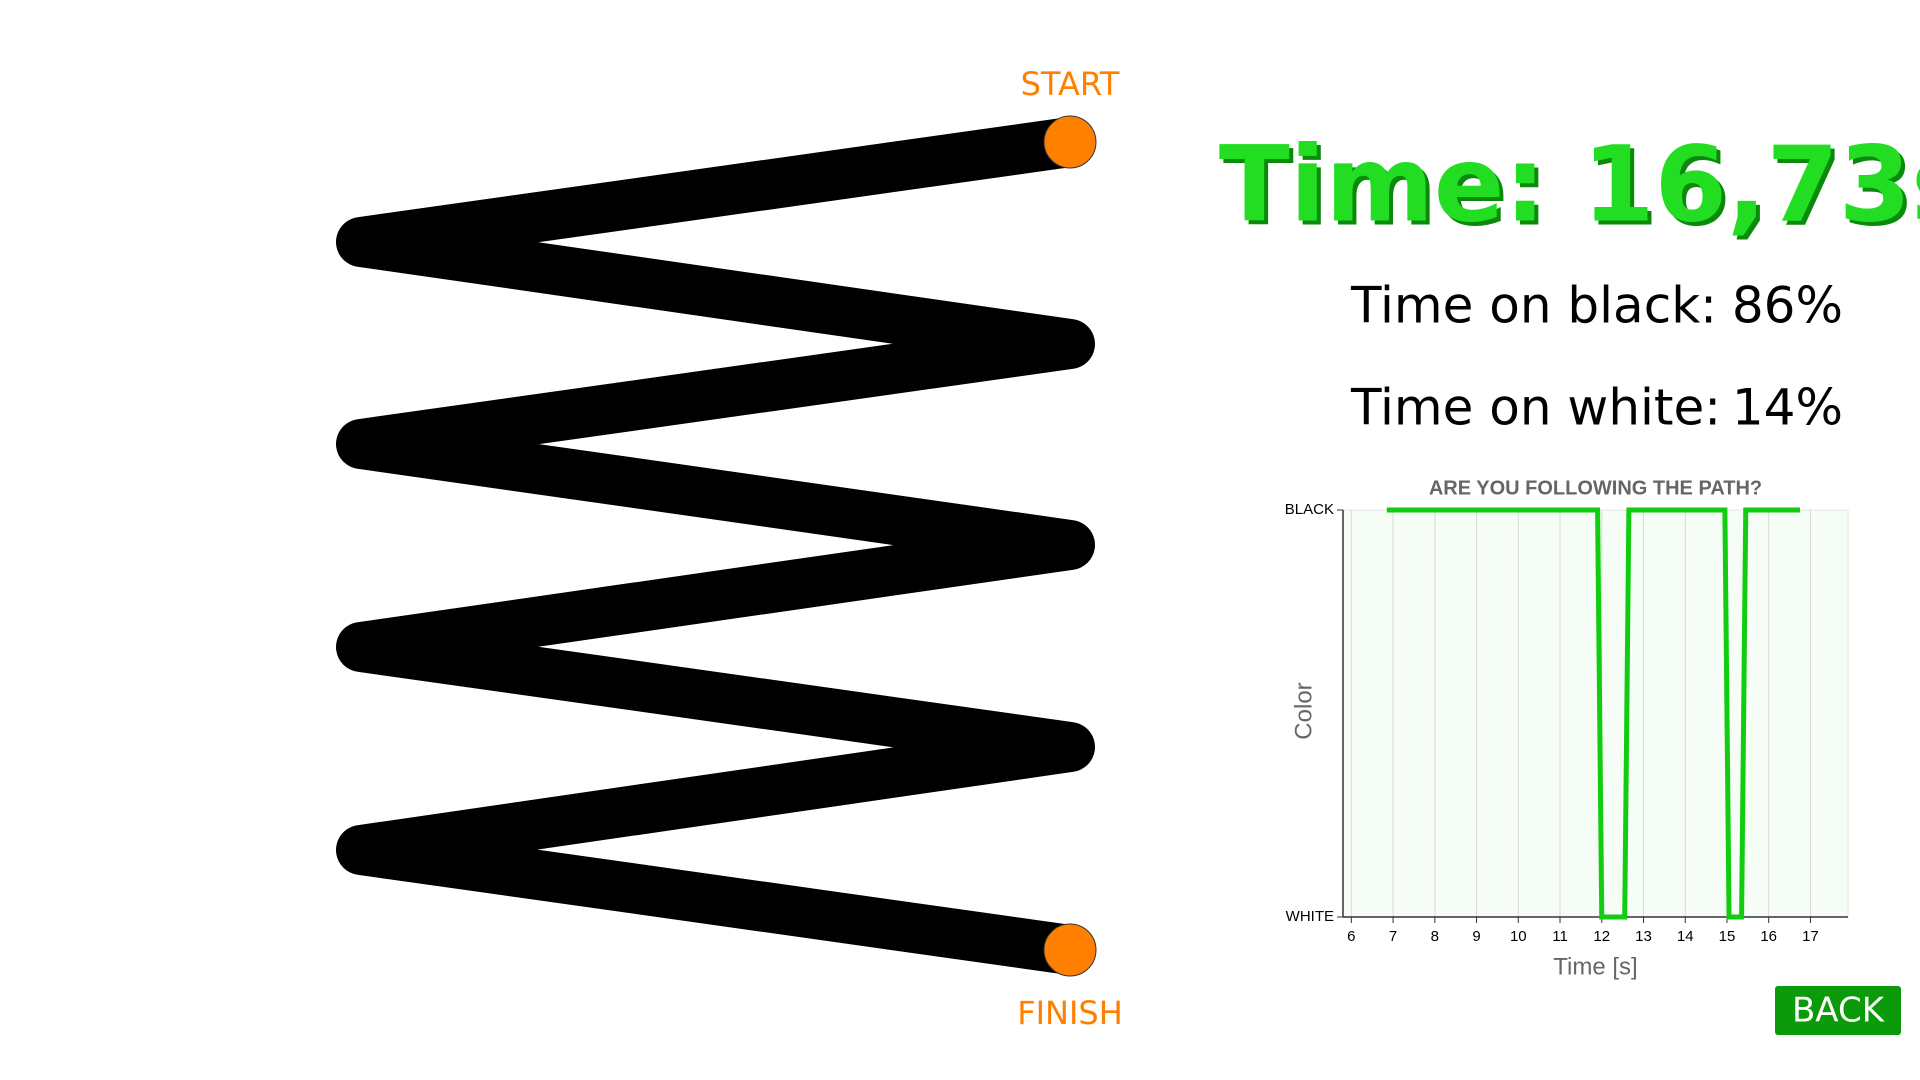 This screenshot has width=1920, height=1080. I want to click on time-shadow: Time: 16,73s, so click(1571, 188).